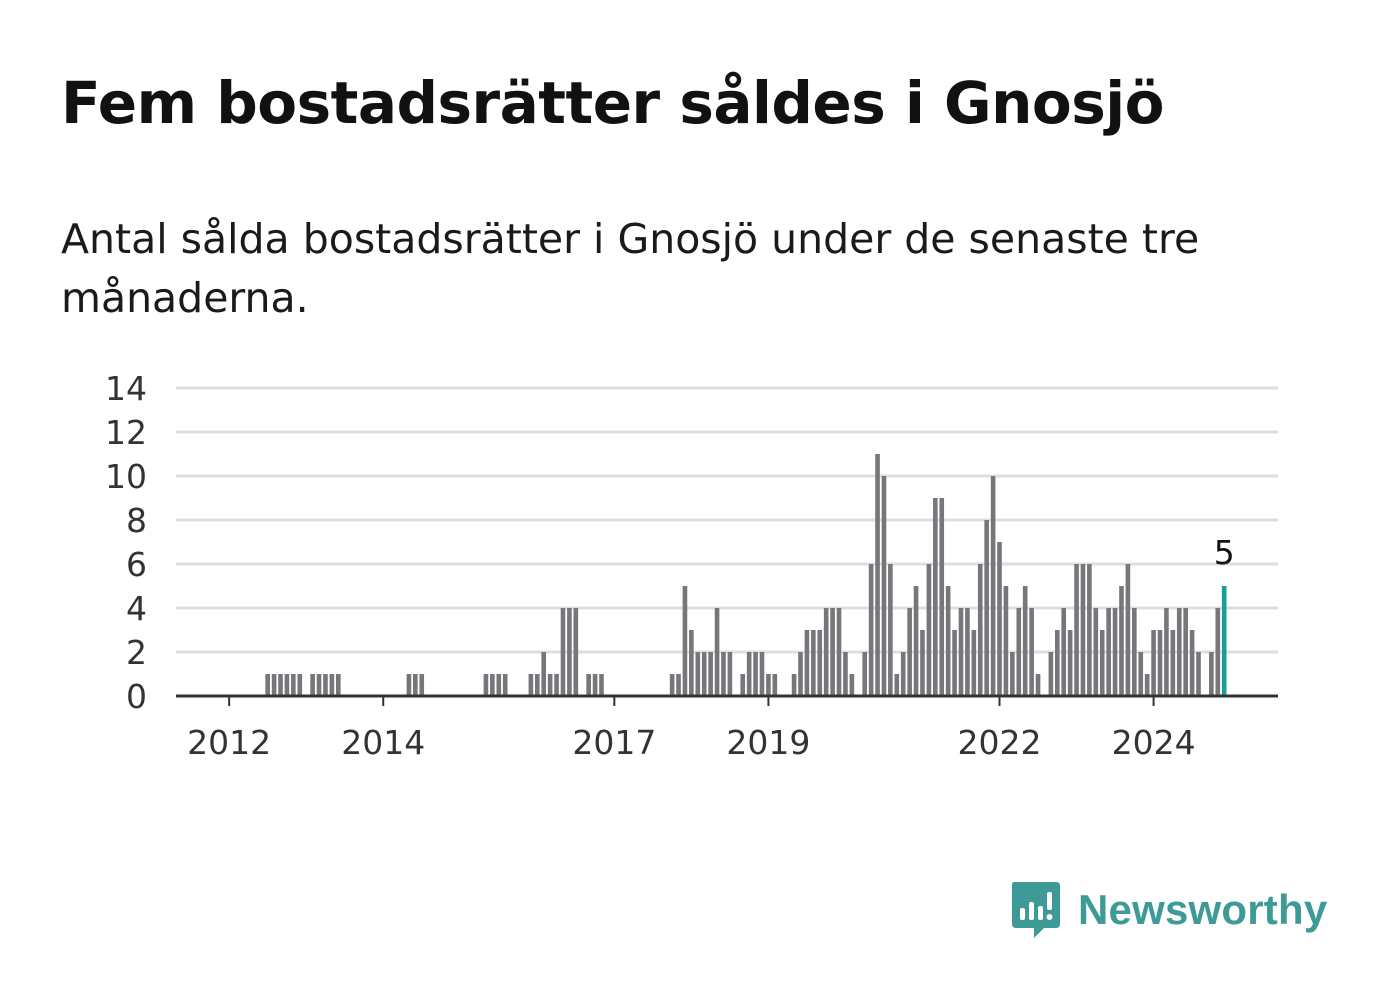 This screenshot has width=1382, height=999. What do you see at coordinates (383, 742) in the screenshot?
I see `x-tick-label: 2014` at bounding box center [383, 742].